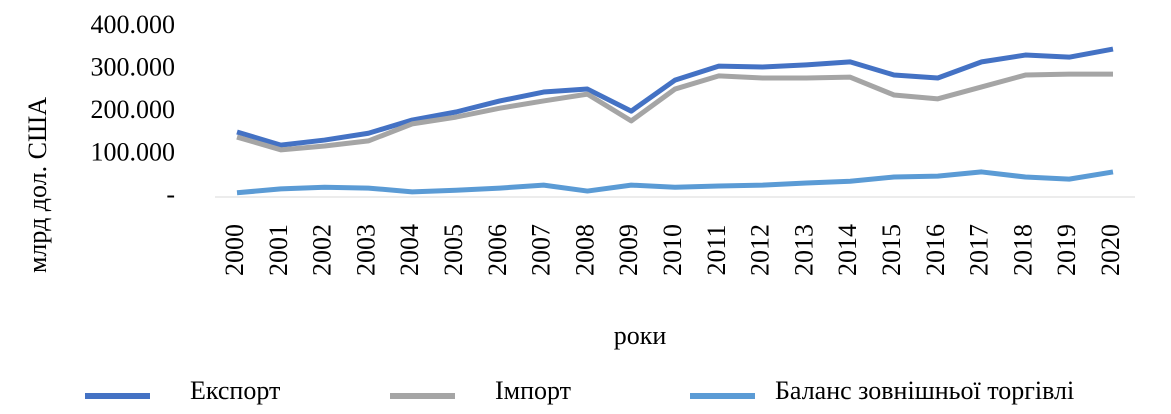 Image resolution: width=1171 pixels, height=414 pixels. What do you see at coordinates (935, 250) in the screenshot?
I see `x-tick-label: 2016` at bounding box center [935, 250].